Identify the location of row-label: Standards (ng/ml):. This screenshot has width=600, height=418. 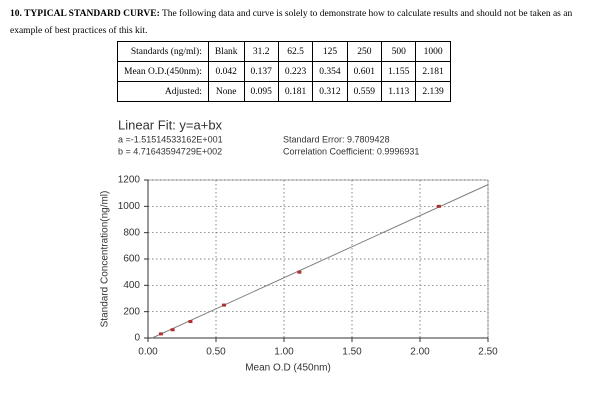
(163, 51).